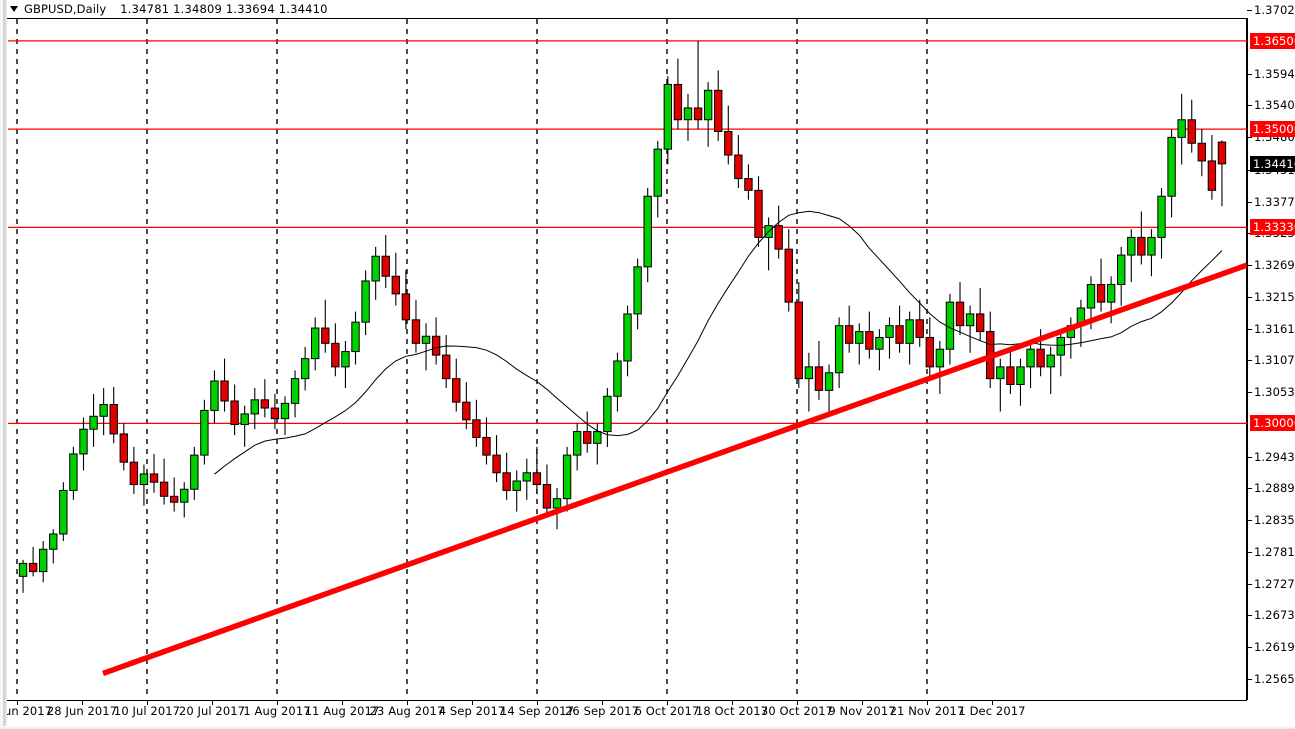 Image resolution: width=1295 pixels, height=729 pixels. I want to click on triangle-down-icon, so click(14, 9).